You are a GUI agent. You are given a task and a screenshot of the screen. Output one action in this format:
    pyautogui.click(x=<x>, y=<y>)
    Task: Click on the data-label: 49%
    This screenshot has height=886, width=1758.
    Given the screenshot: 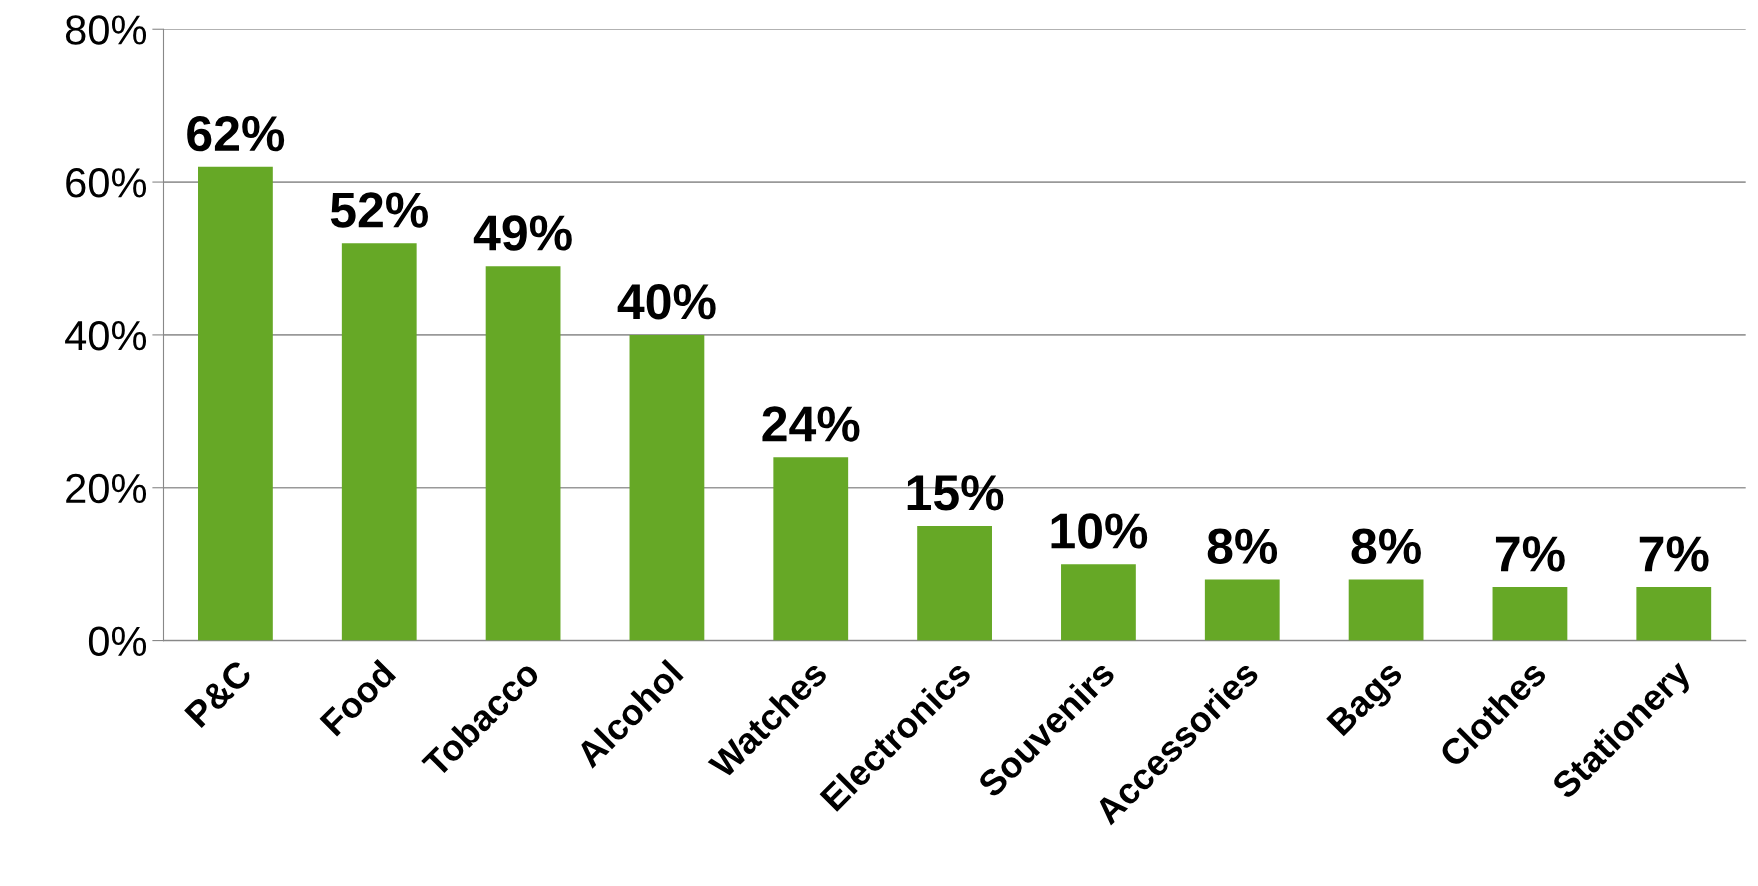 What is the action you would take?
    pyautogui.click(x=522, y=233)
    